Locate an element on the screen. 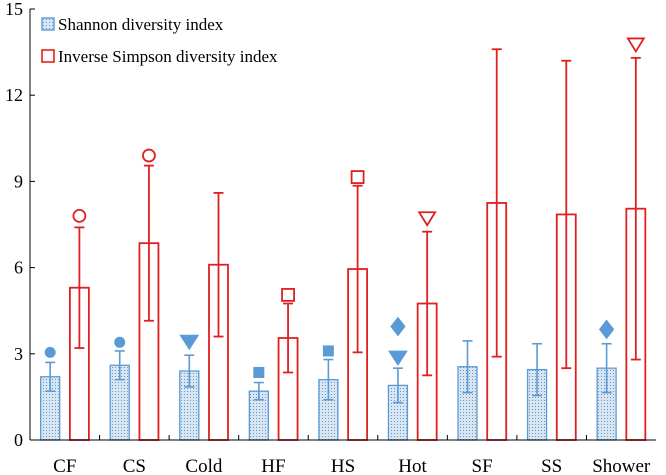 Image resolution: width=666 pixels, height=475 pixels. x-tick-label-hf: HF is located at coordinates (273, 465).